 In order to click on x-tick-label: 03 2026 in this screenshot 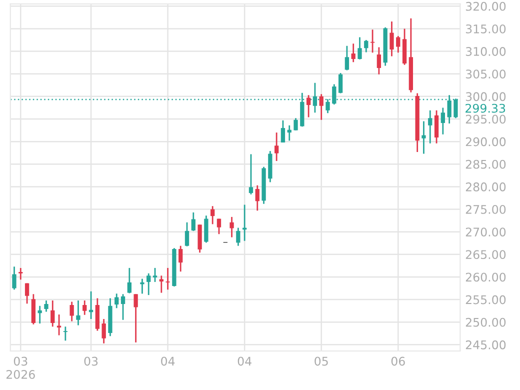, I will do `click(20, 367)`.